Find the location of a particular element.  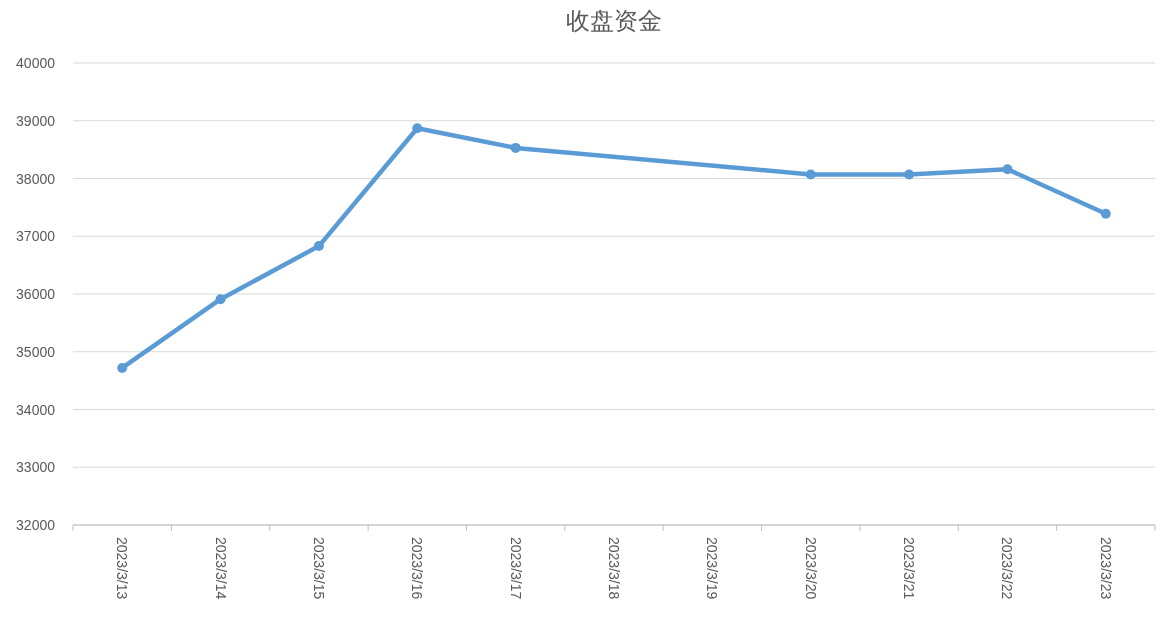

y-tick-label: 34000 is located at coordinates (36, 409).